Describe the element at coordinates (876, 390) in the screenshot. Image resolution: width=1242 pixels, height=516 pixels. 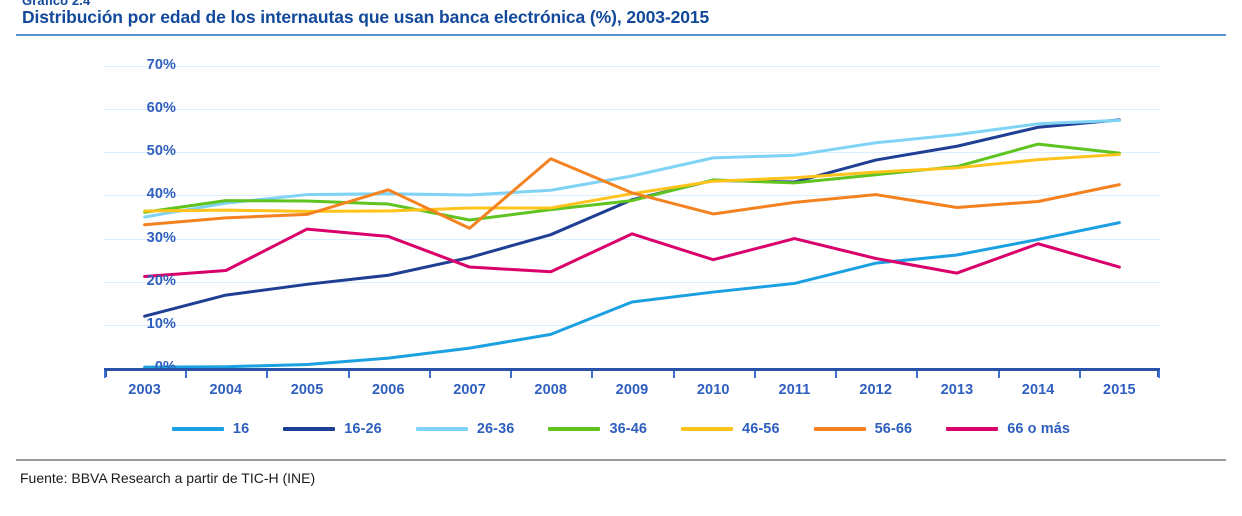
I see `x-axis-tick-label: 2012` at that location.